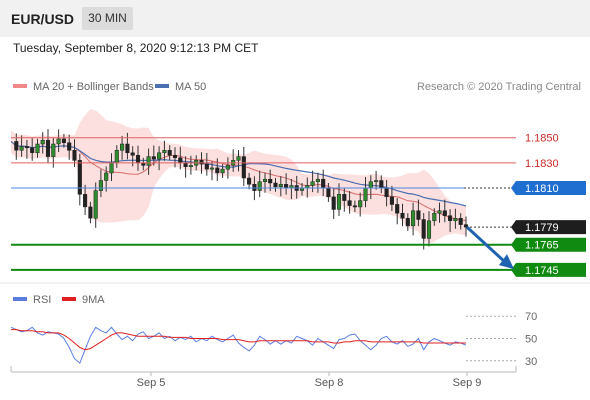 This screenshot has height=400, width=590. Describe the element at coordinates (531, 317) in the screenshot. I see `rsi-tick-label: 70` at that location.